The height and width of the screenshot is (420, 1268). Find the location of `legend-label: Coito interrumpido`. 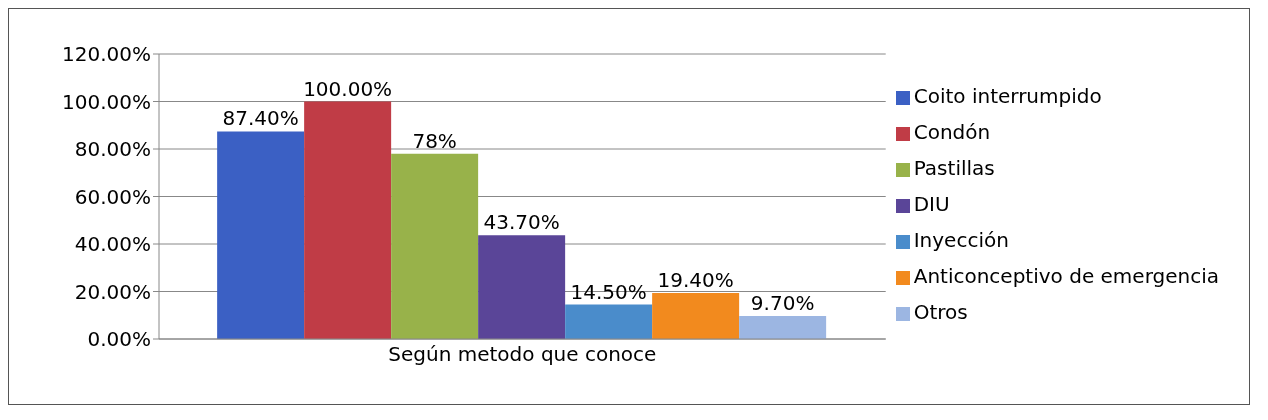

legend-label: Coito interrumpido is located at coordinates (1007, 96).